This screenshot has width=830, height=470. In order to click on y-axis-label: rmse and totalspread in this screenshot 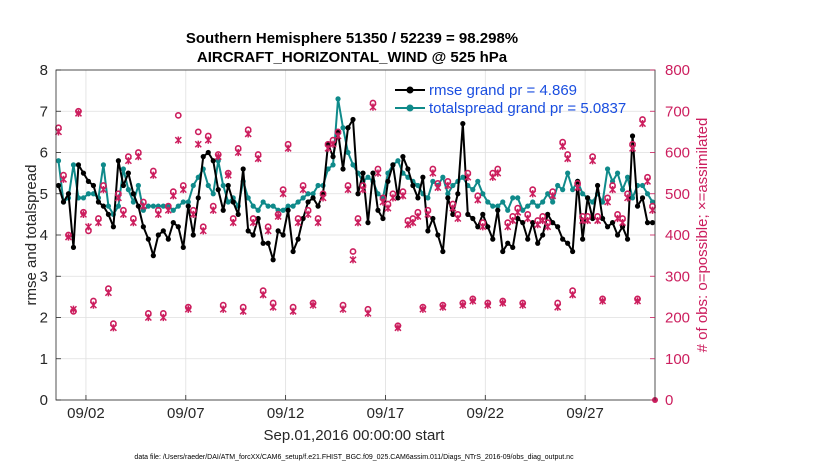, I will do `click(31, 235)`.